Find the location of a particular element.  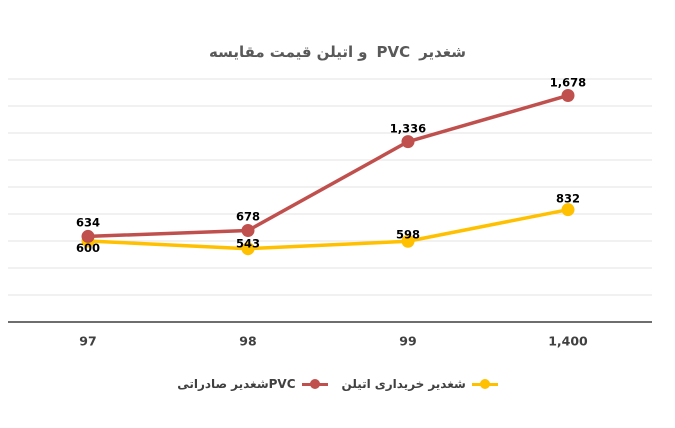

x-axis-label: 97 is located at coordinates (87, 341).